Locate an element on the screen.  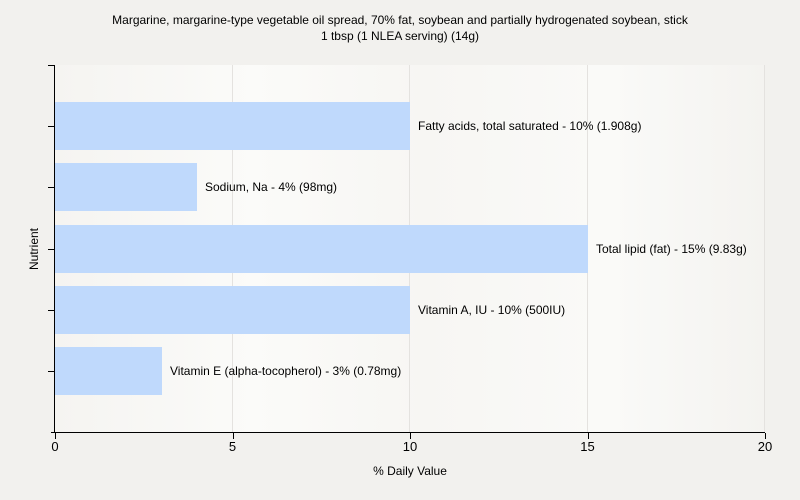
bar-sodium-na is located at coordinates (126, 187).